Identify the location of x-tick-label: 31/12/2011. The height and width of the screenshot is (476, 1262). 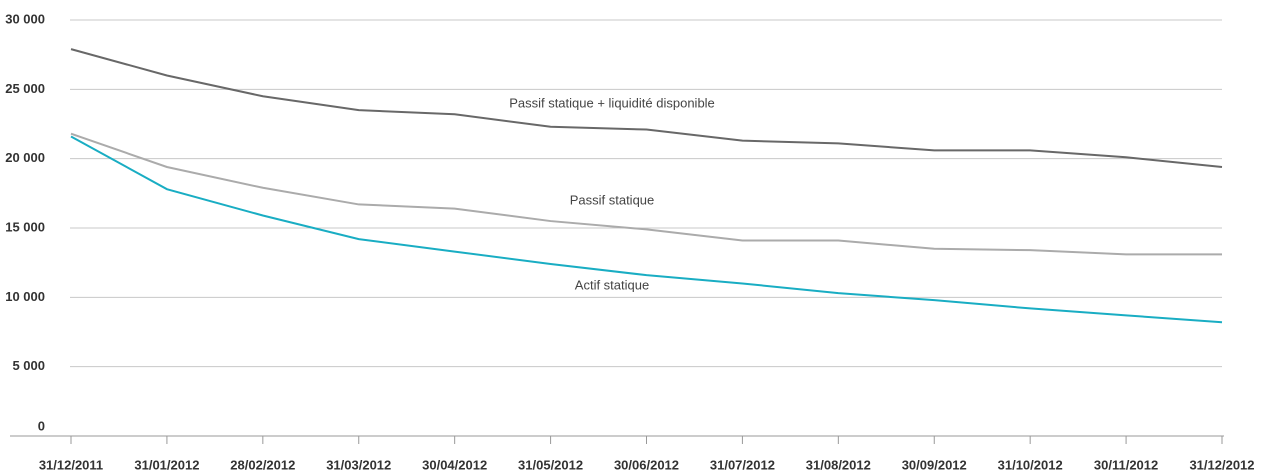
(71, 464).